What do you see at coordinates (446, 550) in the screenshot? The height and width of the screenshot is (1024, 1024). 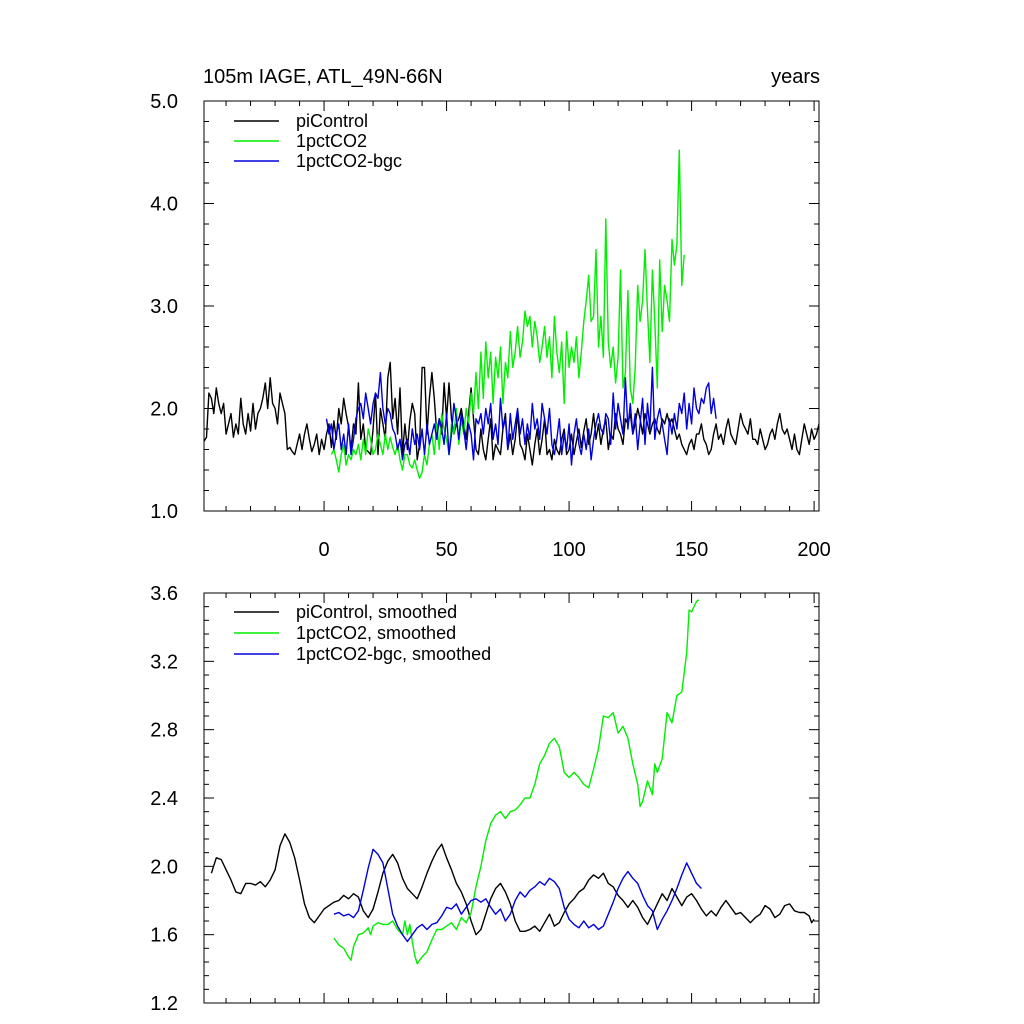 I see `x-tick-label: 50` at bounding box center [446, 550].